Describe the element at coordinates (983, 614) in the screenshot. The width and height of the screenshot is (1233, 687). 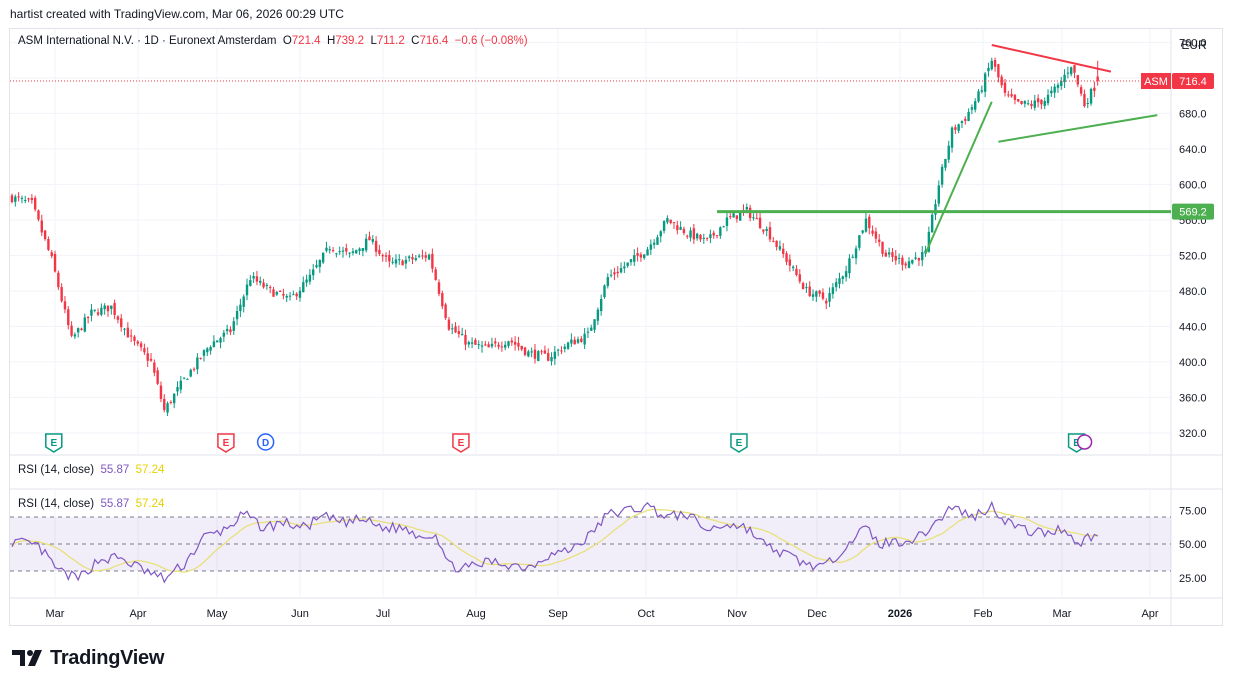
I see `time-tick-label: Feb` at that location.